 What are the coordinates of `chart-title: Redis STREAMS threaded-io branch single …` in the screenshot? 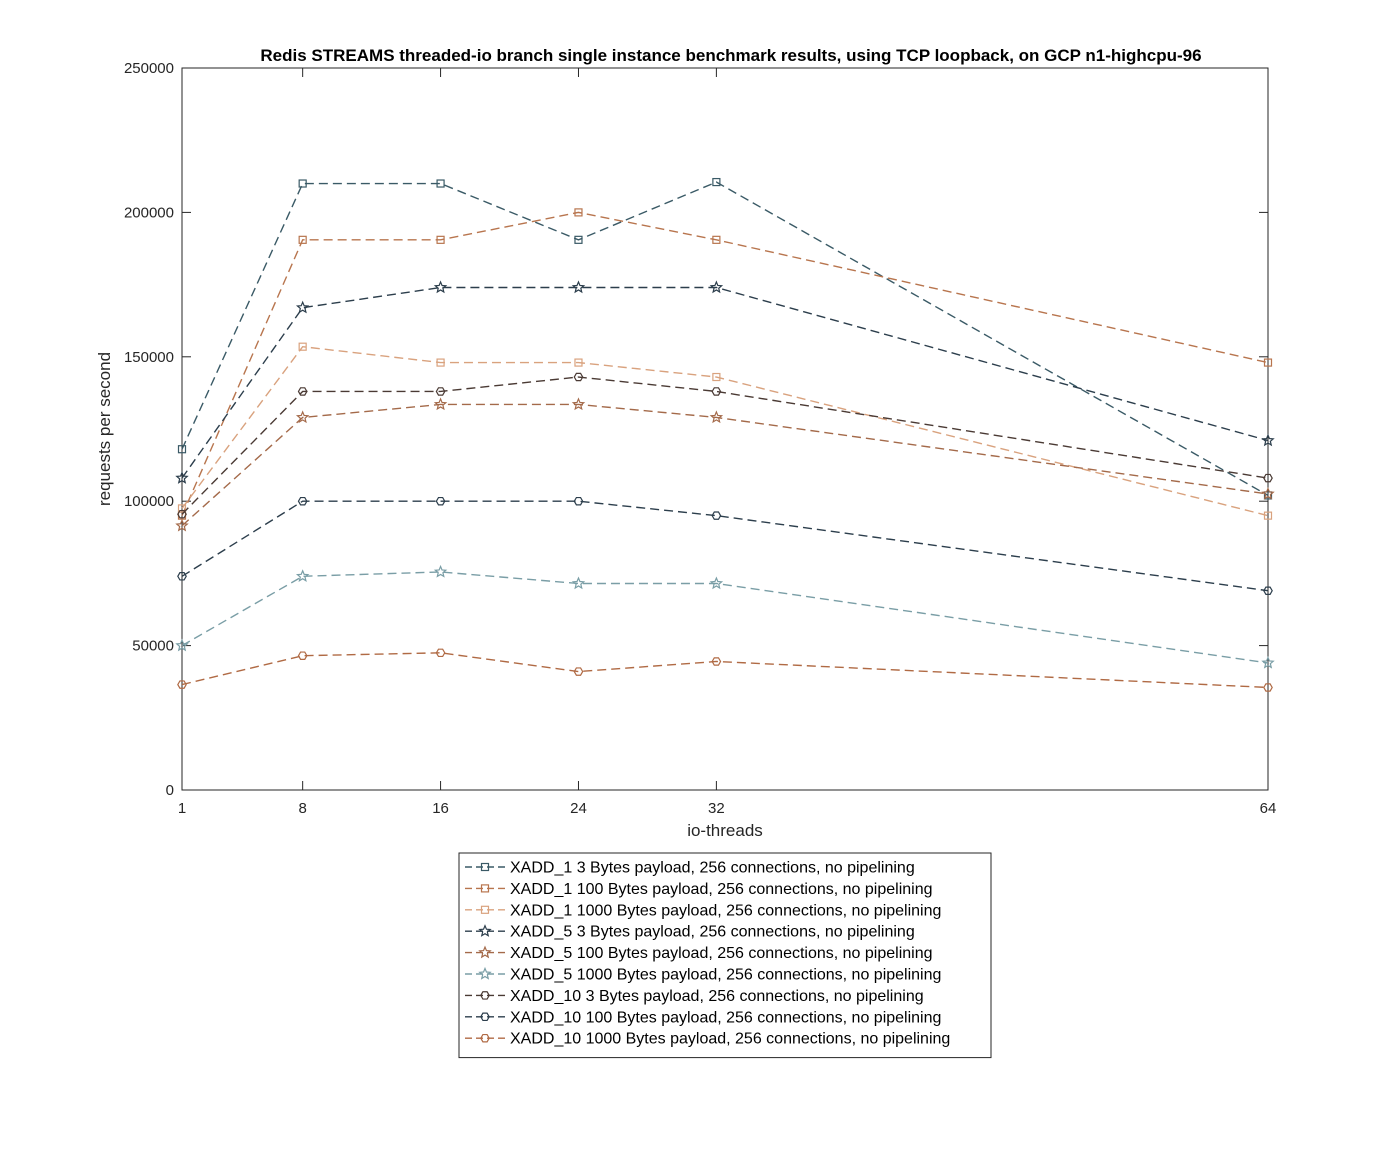 It's located at (730, 55).